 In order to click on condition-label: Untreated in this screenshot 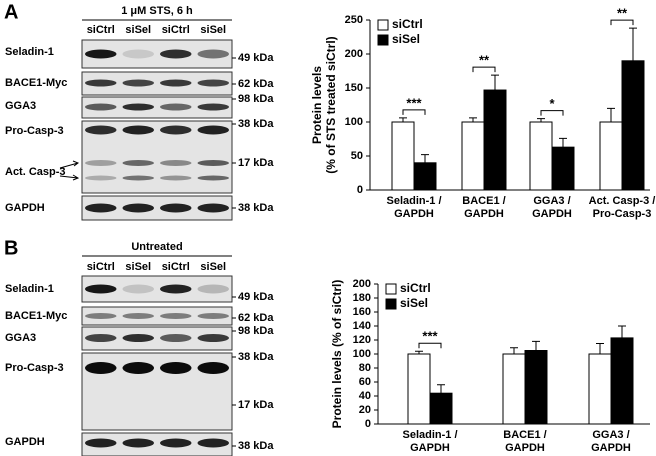, I will do `click(156, 247)`.